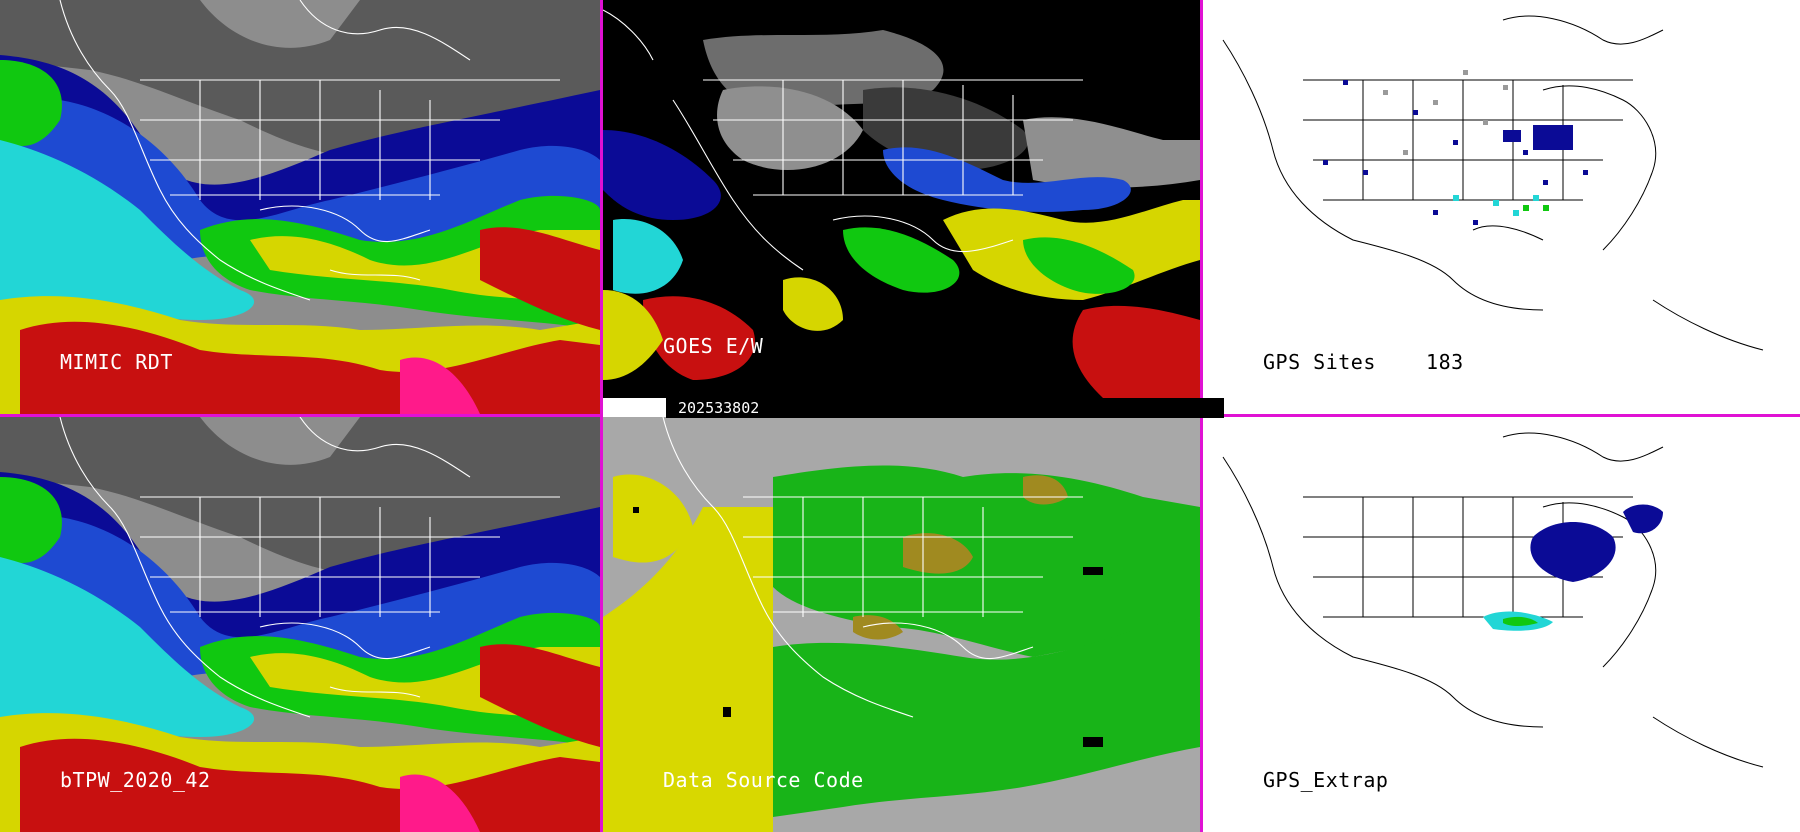 The width and height of the screenshot is (1800, 832). What do you see at coordinates (1319, 362) in the screenshot?
I see `gps-sites-label: GPS Sites` at bounding box center [1319, 362].